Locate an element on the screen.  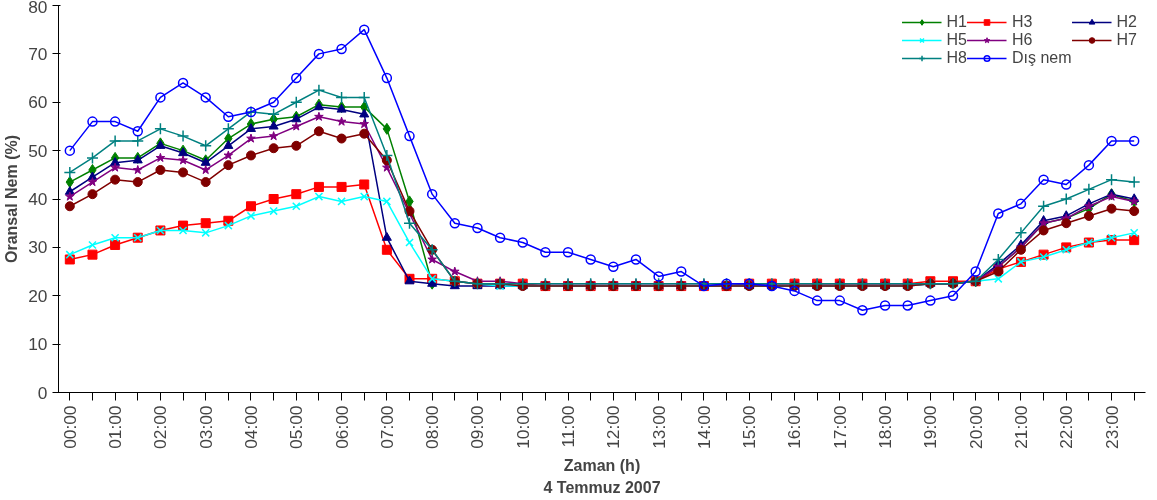
x-tick-label: 20:00 is located at coordinates (975, 427).